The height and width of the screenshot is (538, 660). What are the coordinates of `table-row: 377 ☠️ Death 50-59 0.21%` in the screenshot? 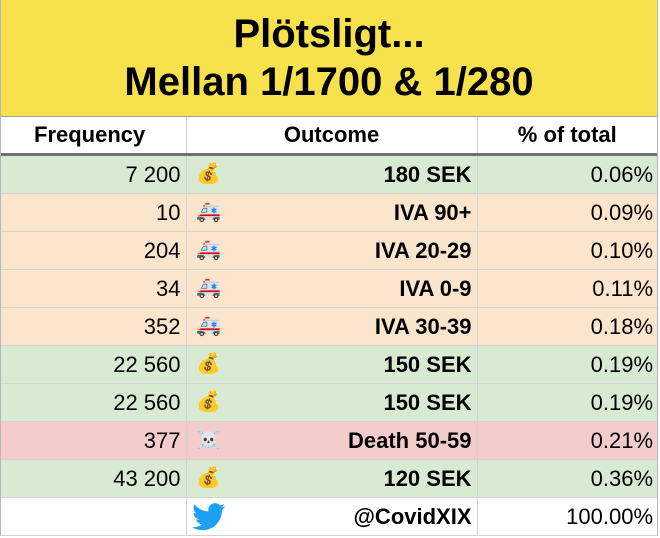 It's located at (329, 440).